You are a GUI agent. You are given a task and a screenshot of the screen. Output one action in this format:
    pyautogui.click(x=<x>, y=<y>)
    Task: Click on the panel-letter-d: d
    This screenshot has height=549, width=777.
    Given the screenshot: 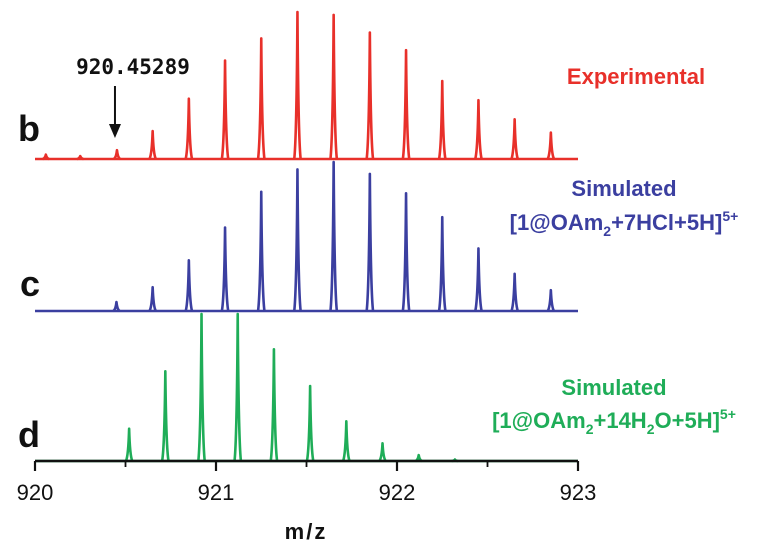 What is the action you would take?
    pyautogui.click(x=29, y=434)
    